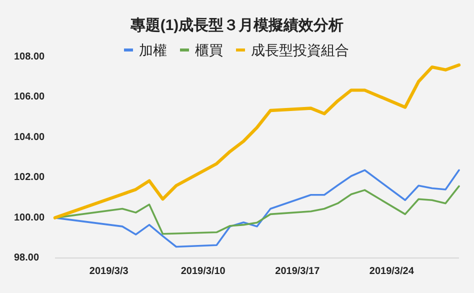  What do you see at coordinates (209, 50) in the screenshot?
I see `legend-label: 櫃買` at bounding box center [209, 50].